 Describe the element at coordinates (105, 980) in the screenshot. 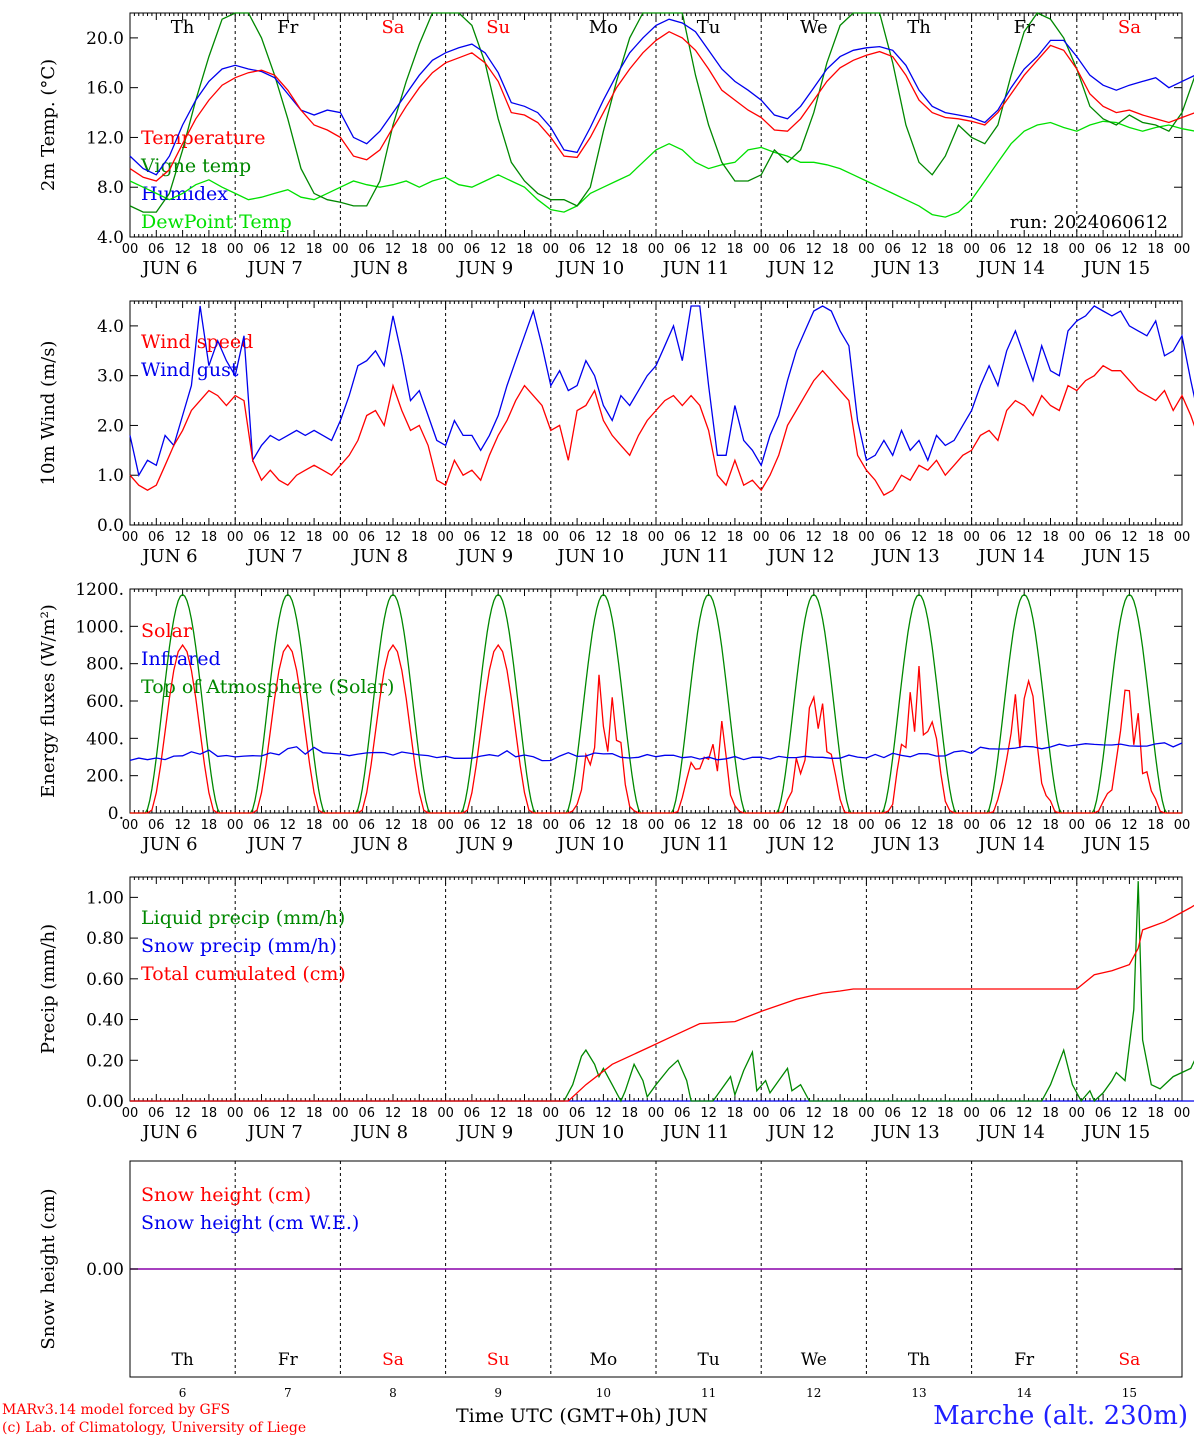

I see `y-tick-label: 0.60` at that location.